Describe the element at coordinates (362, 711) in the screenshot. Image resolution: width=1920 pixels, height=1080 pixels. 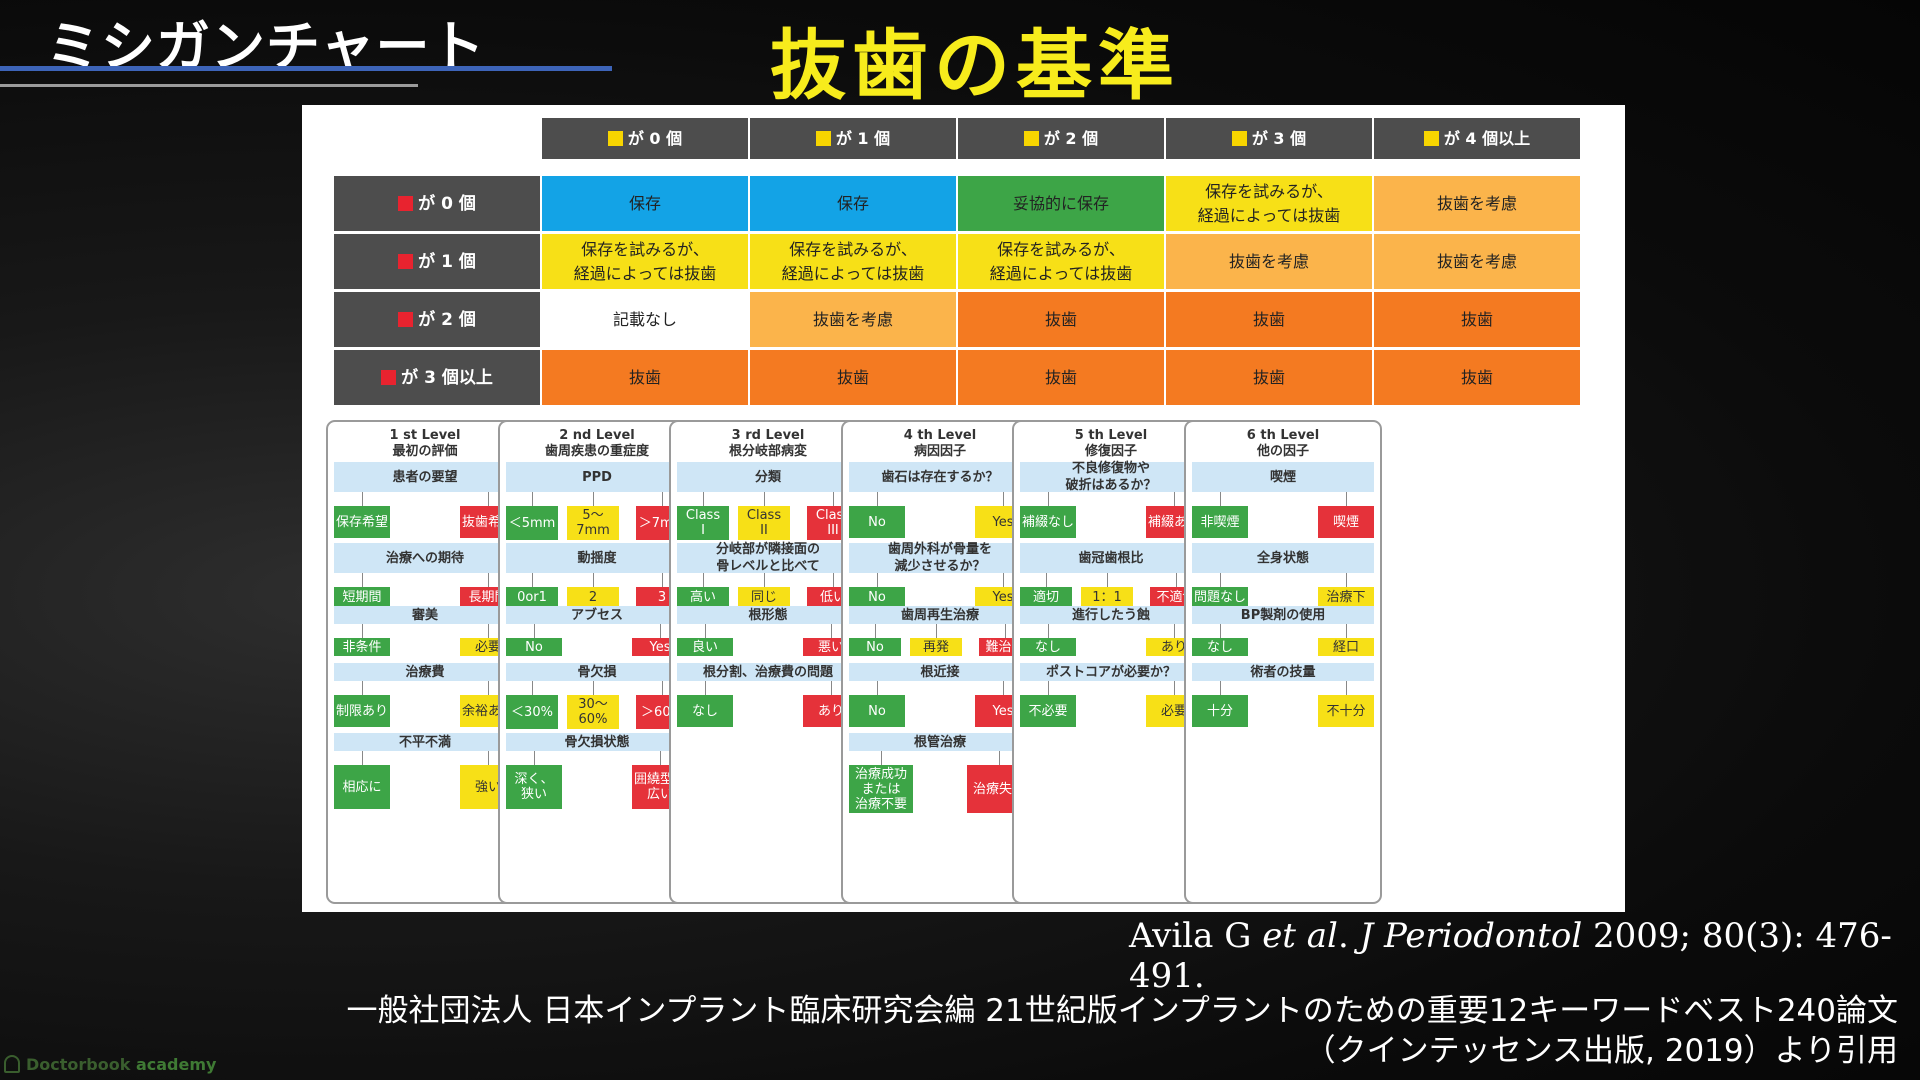
I see `level-answer: 制限あり` at that location.